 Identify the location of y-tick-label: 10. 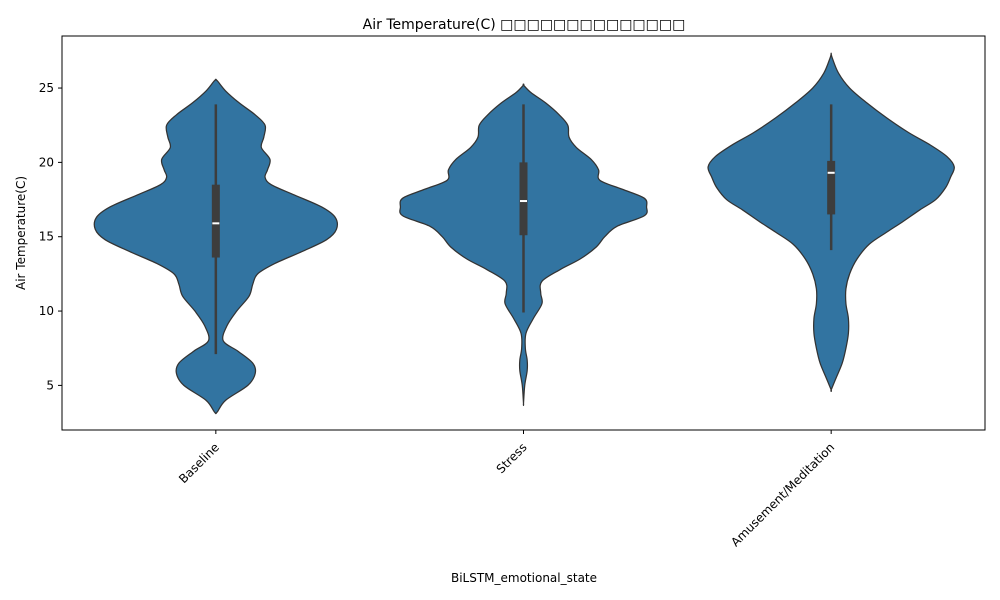
(46, 311).